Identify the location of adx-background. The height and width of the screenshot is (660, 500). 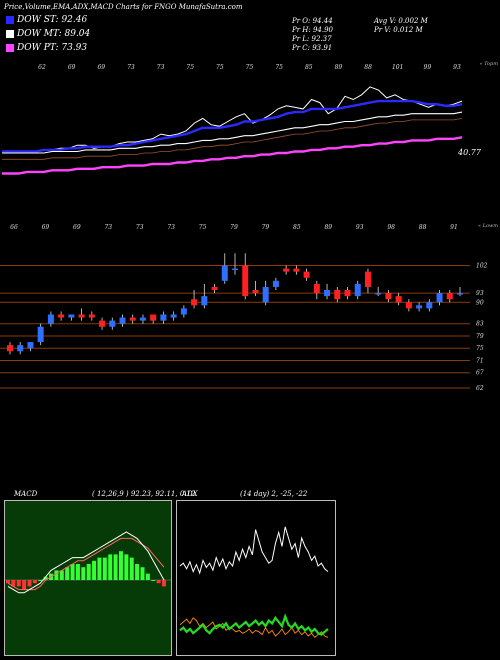
(256, 578).